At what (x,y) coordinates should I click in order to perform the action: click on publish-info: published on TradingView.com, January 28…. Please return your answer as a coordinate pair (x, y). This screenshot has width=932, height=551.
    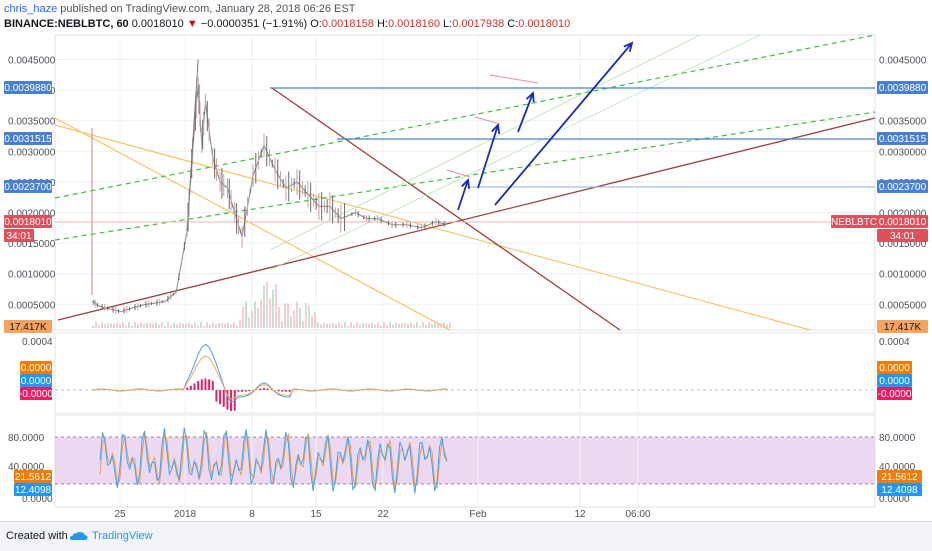
    Looking at the image, I should click on (208, 9).